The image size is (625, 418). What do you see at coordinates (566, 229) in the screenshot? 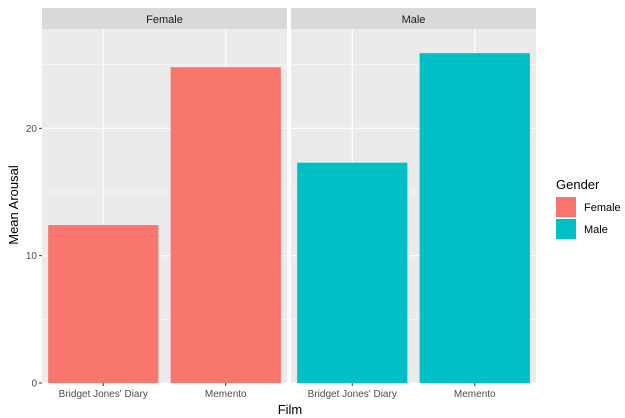
I see `legend-key-male` at bounding box center [566, 229].